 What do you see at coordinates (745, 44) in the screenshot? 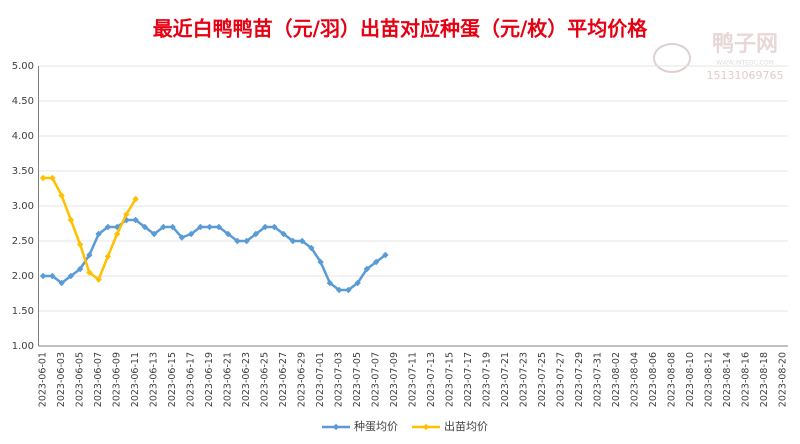
I see `watermark-name: 鸭子网` at bounding box center [745, 44].